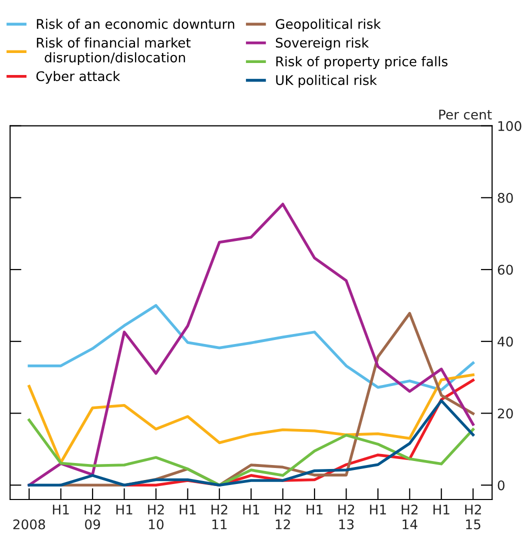  Describe the element at coordinates (29, 524) in the screenshot. I see `x-tick-label: 2008` at that location.